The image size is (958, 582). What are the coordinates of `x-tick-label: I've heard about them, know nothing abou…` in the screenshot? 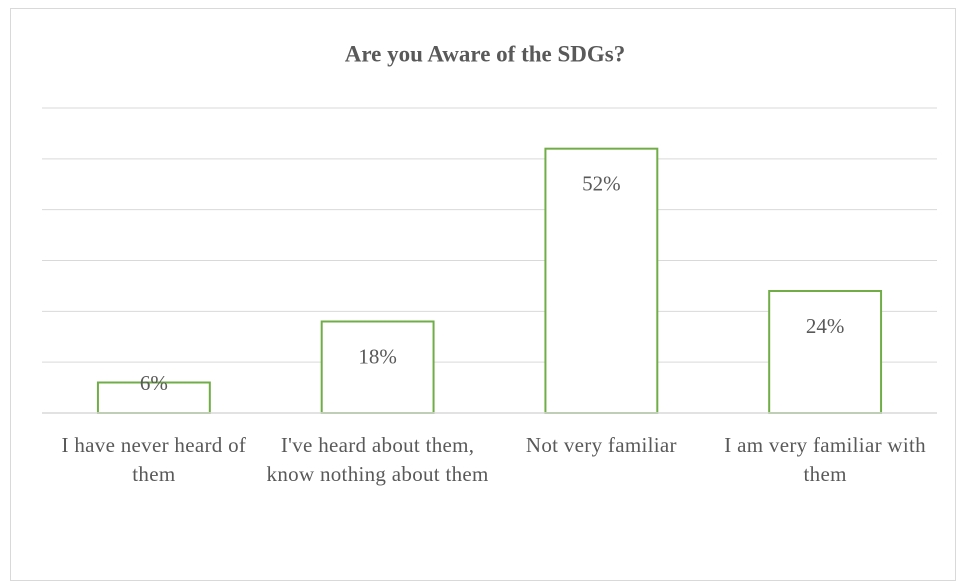 It's located at (377, 459).